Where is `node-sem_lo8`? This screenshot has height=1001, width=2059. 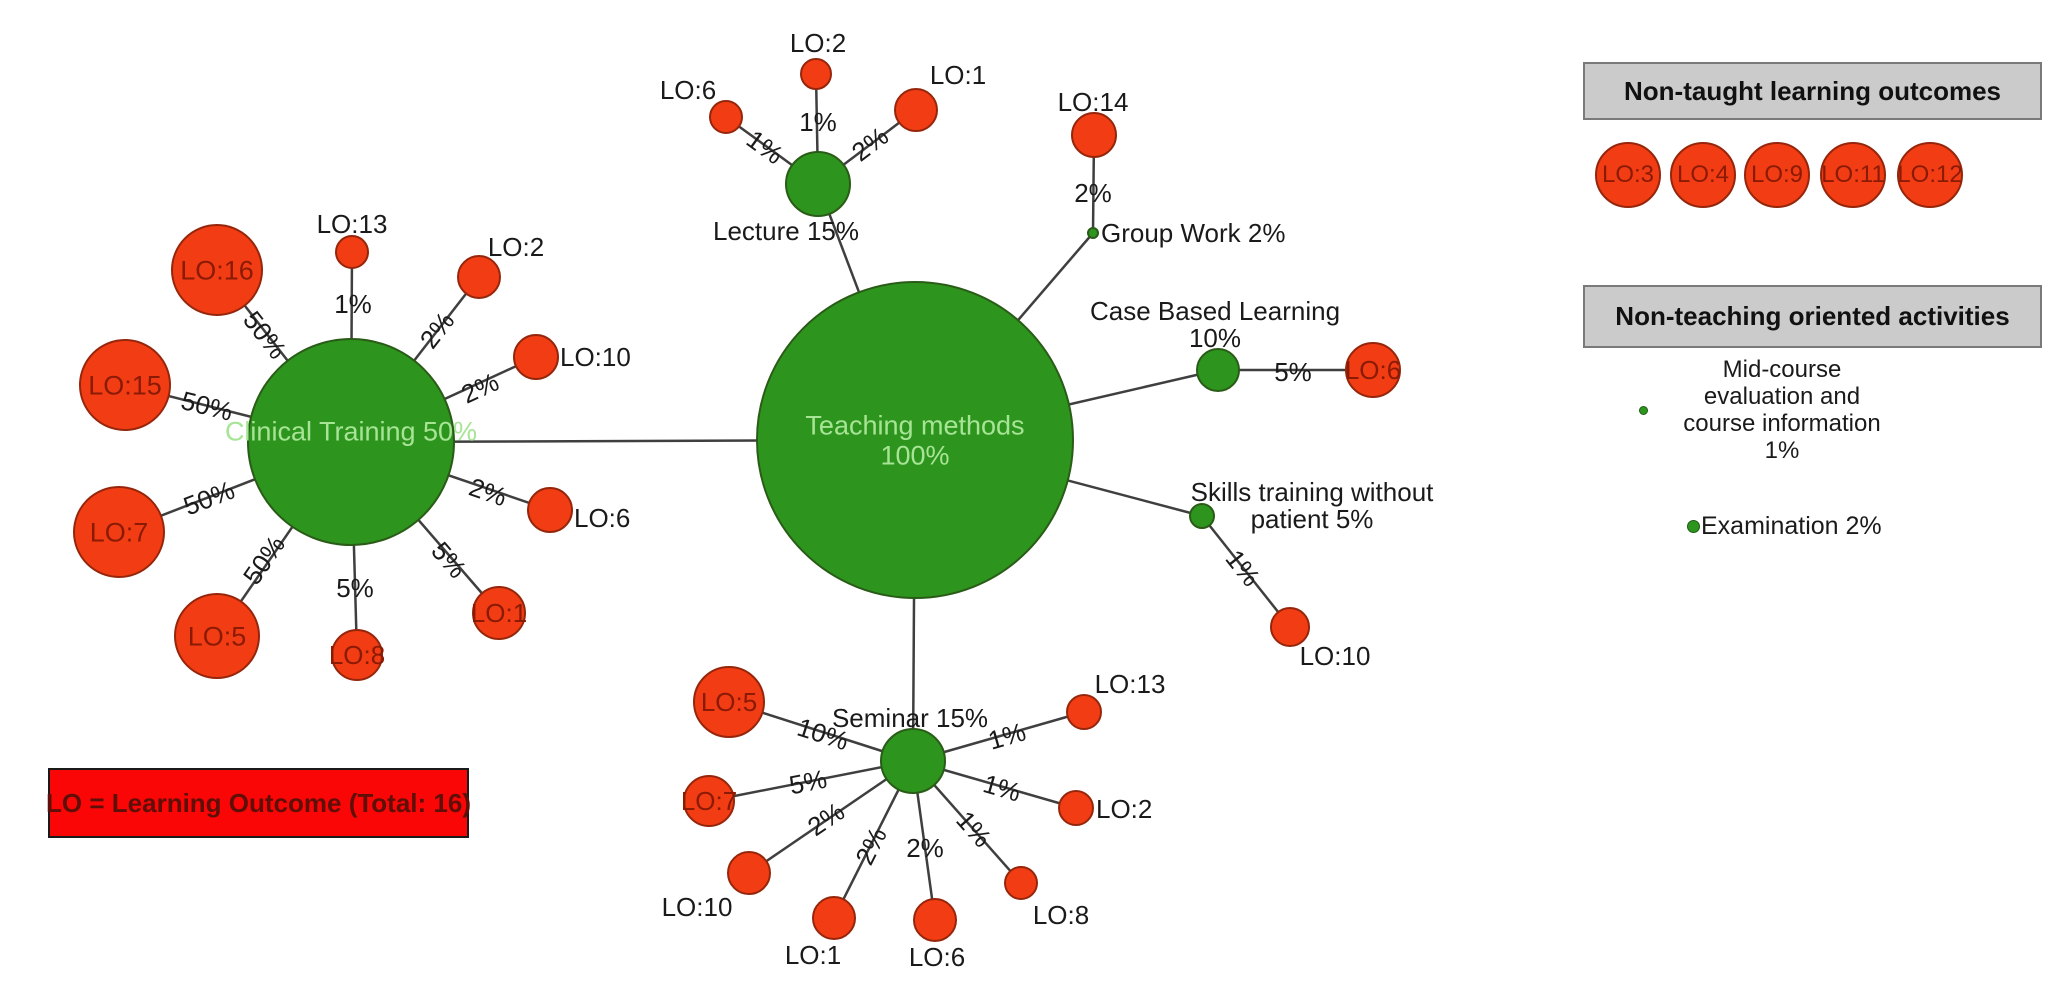
node-sem_lo8 is located at coordinates (1021, 883).